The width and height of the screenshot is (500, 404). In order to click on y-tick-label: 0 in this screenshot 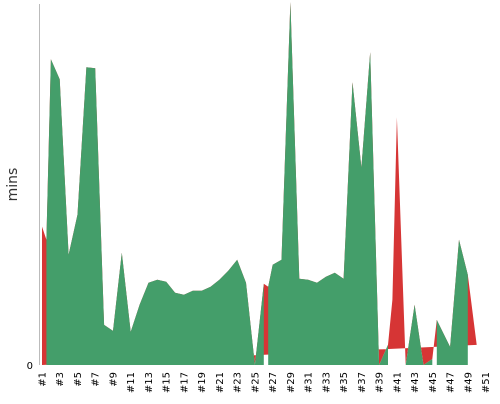, I will do `click(30, 366)`.